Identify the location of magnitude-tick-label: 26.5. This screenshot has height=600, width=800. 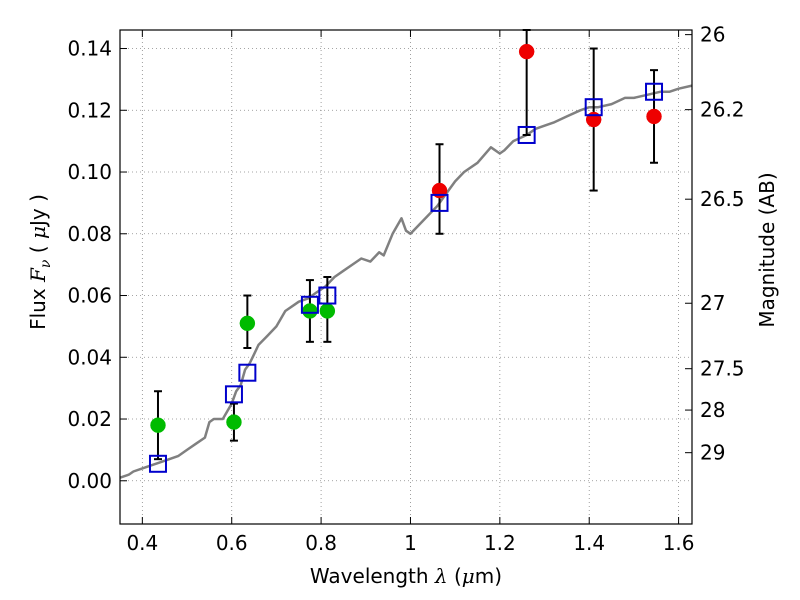
(722, 199).